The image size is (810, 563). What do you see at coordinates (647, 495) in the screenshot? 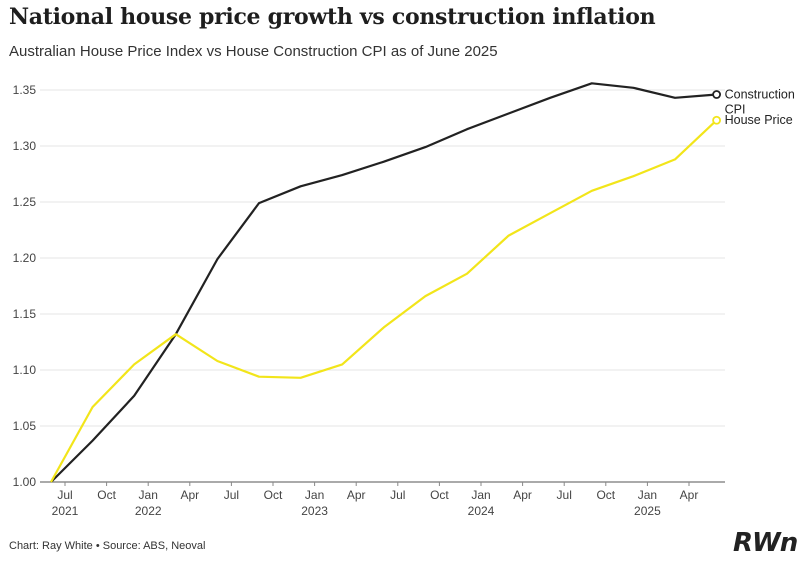
I see `x-tick-label-14: Jan` at bounding box center [647, 495].